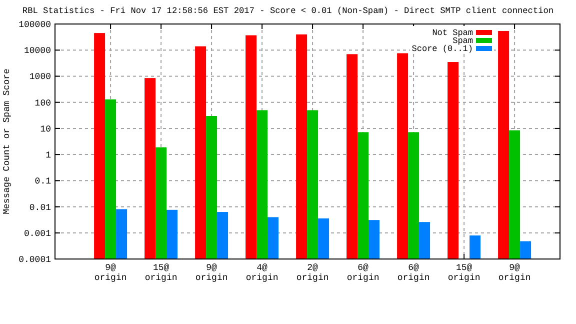 The height and width of the screenshot is (324, 576). Describe the element at coordinates (34, 260) in the screenshot. I see `y-tick-label: 0.0001` at that location.